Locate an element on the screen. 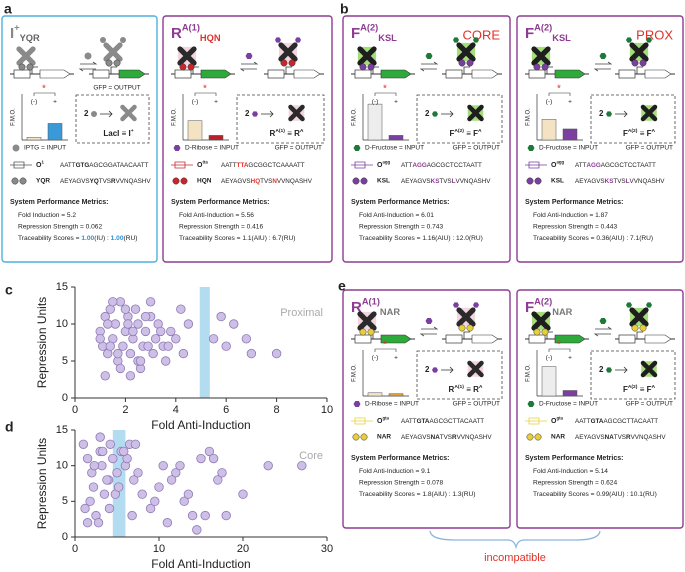  protein-name: NAR is located at coordinates (558, 437).